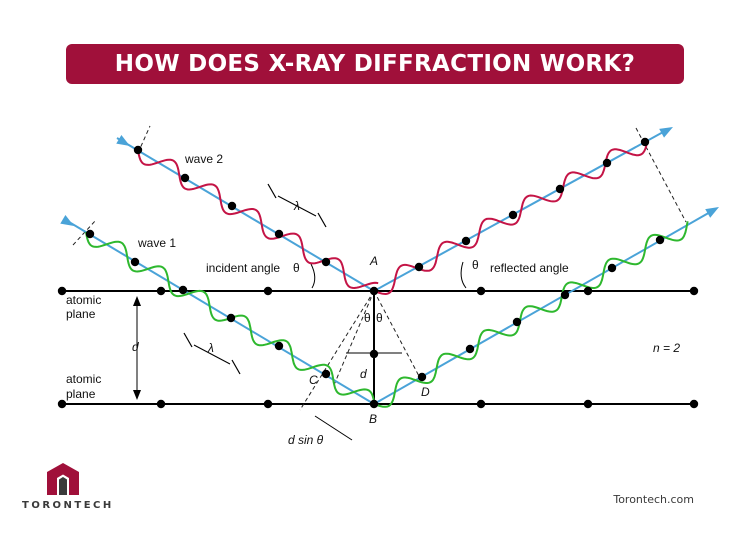  What do you see at coordinates (373, 419) in the screenshot?
I see `point-b-label: B` at bounding box center [373, 419].